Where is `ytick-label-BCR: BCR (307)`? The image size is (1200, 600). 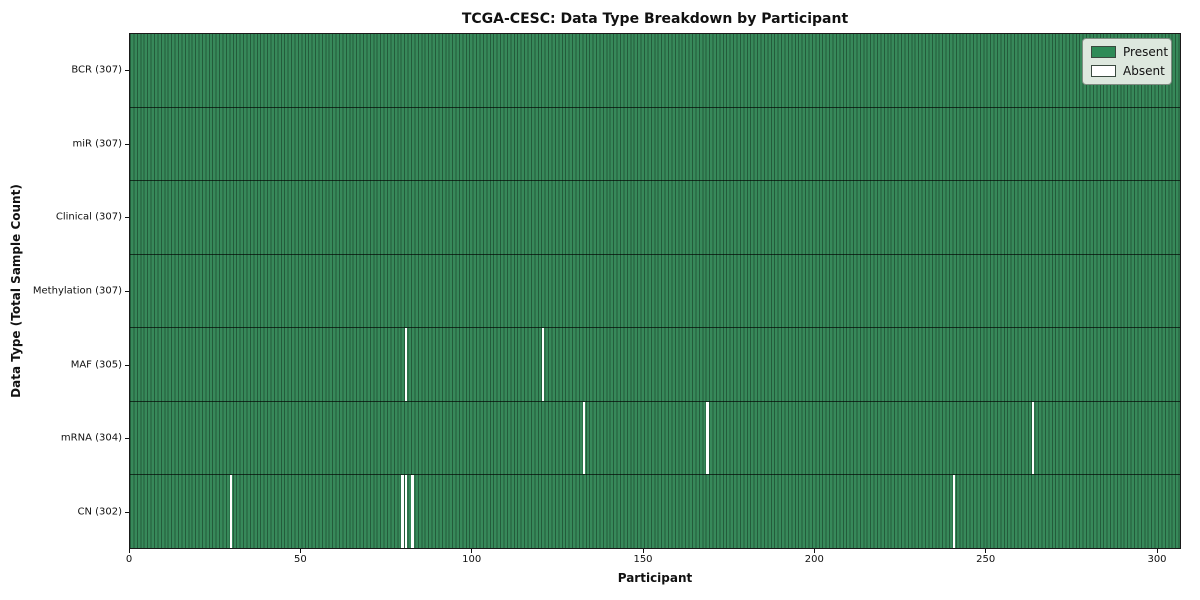
ytick-label-BCR: BCR (307) is located at coordinates (96, 70).